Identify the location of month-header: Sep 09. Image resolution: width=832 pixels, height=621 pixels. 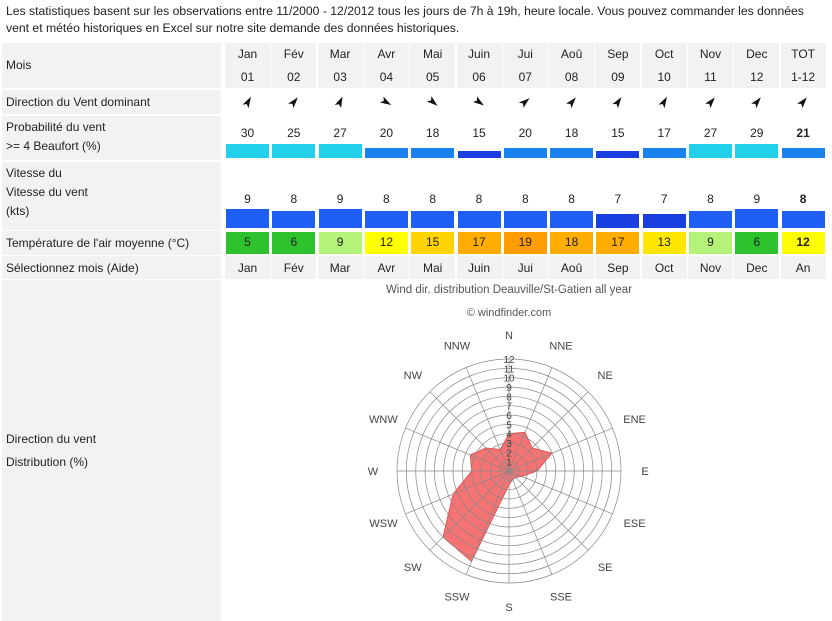
(618, 65).